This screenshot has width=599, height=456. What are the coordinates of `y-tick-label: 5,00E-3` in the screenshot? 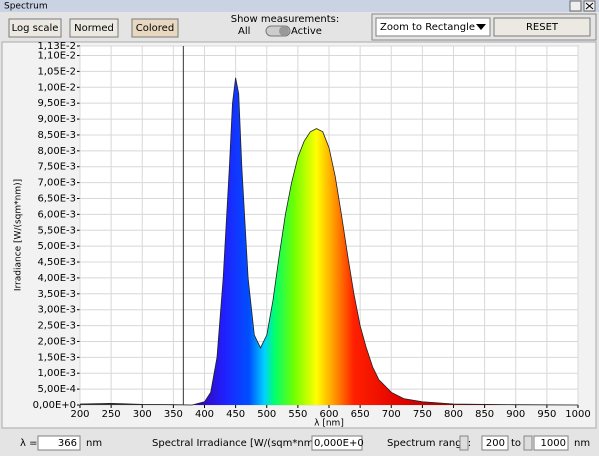 It's located at (56, 246).